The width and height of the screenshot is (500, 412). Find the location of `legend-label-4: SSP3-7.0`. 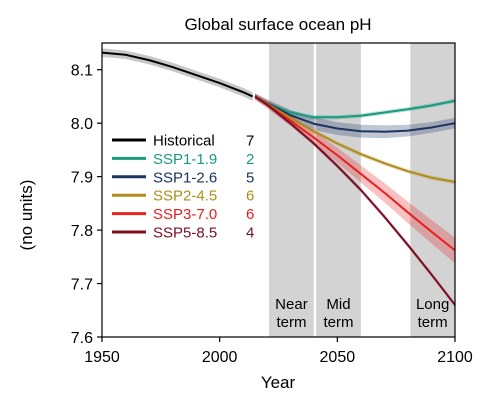

legend-label-4: SSP3-7.0 is located at coordinates (185, 214).